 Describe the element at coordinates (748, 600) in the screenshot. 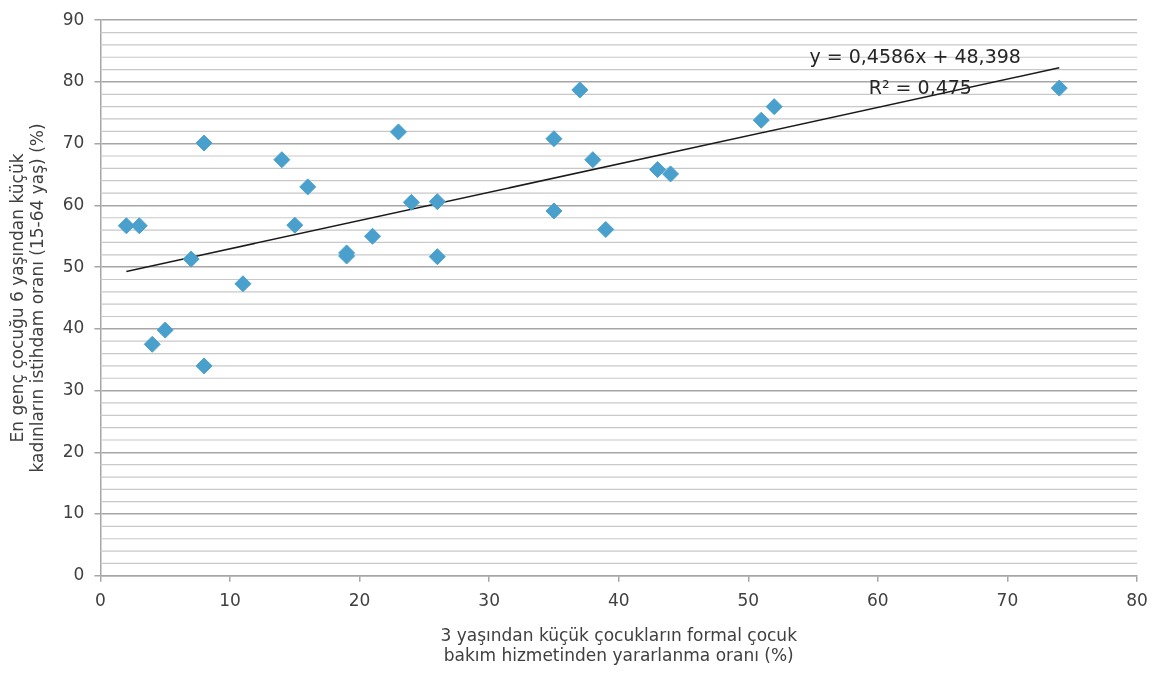

I see `x-tick-label: 50` at that location.